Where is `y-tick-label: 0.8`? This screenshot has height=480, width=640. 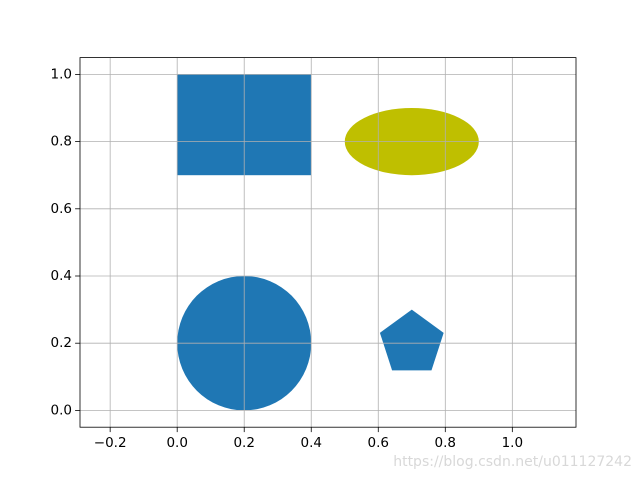 y-tick-label: 0.8 is located at coordinates (61, 142).